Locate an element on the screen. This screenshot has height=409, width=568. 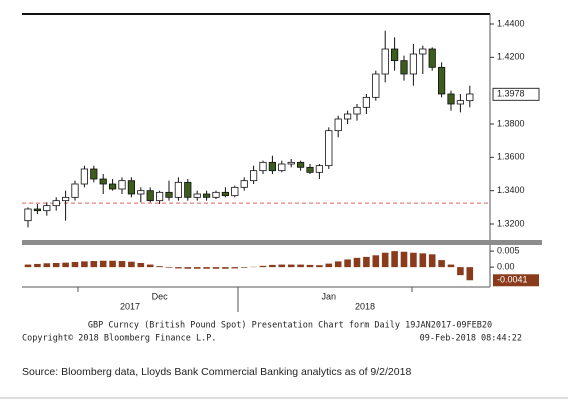
last-value-label: -0.0041 is located at coordinates (512, 280).